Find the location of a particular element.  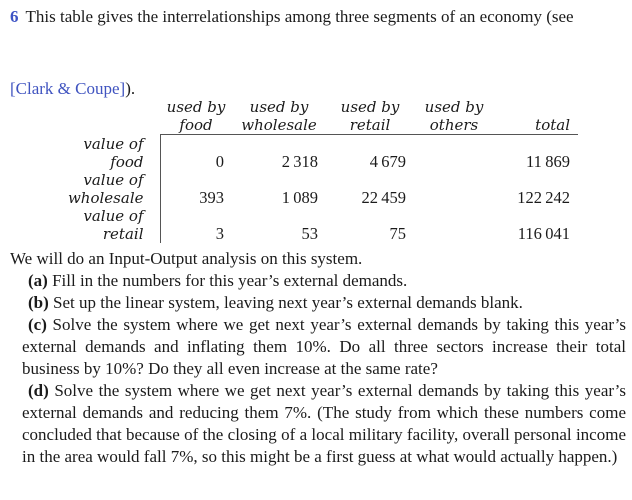

cell-retail-total: 116 041 is located at coordinates (543, 233).